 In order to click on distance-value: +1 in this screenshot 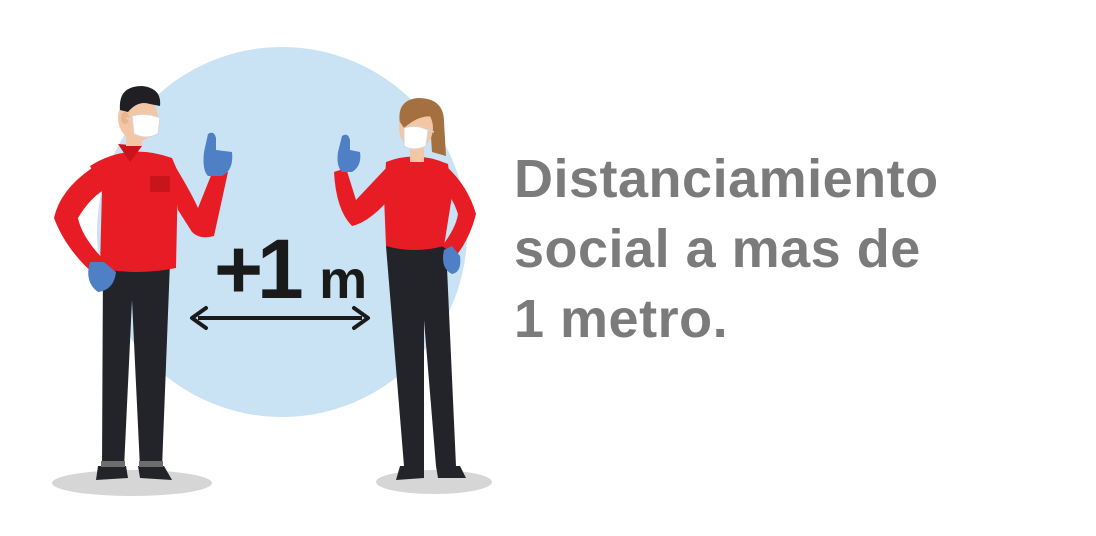, I will do `click(258, 269)`.